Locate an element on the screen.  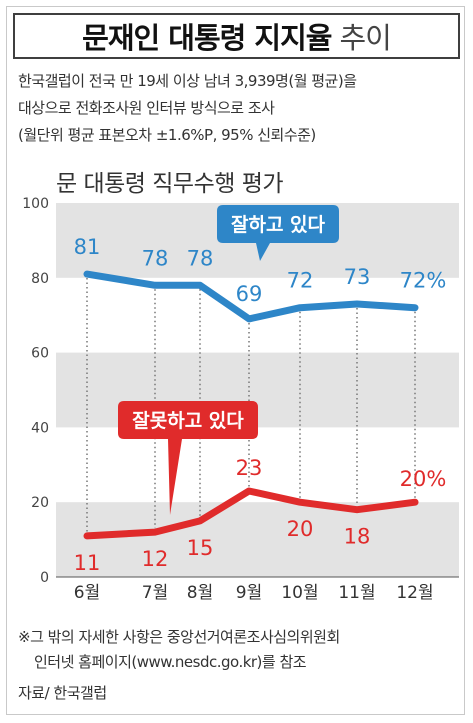
survey-note-line-2: 대상으로 전화조사원 인터뷰 방식으로 조사 is located at coordinates (146, 108).